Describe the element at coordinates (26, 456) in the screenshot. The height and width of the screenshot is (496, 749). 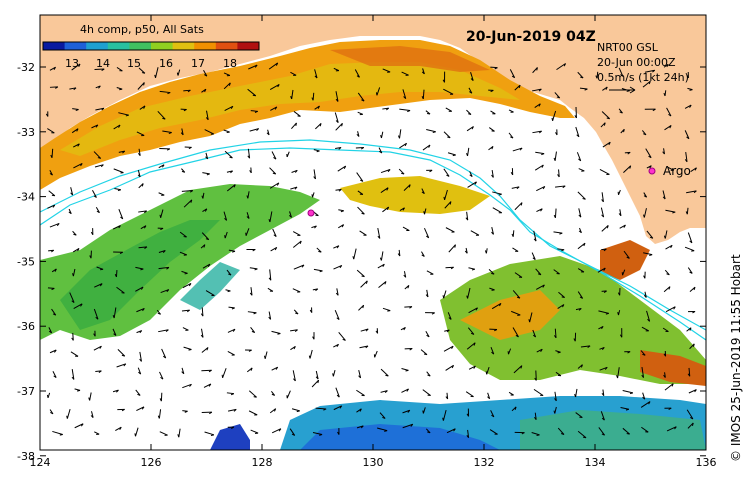
I see `y-tick-label: -38` at that location.